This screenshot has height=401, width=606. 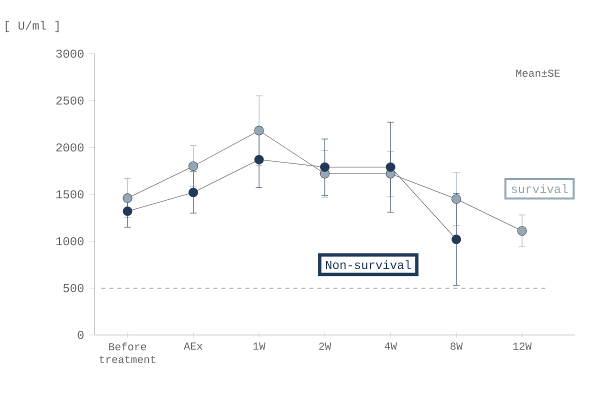 I want to click on x-tick-label: 8W, so click(x=456, y=346).